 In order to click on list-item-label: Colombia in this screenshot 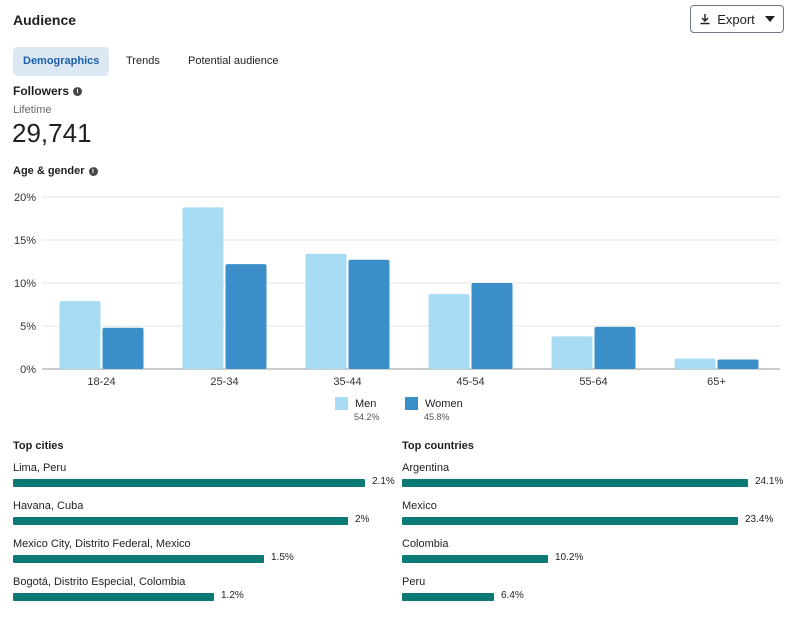, I will do `click(425, 544)`.